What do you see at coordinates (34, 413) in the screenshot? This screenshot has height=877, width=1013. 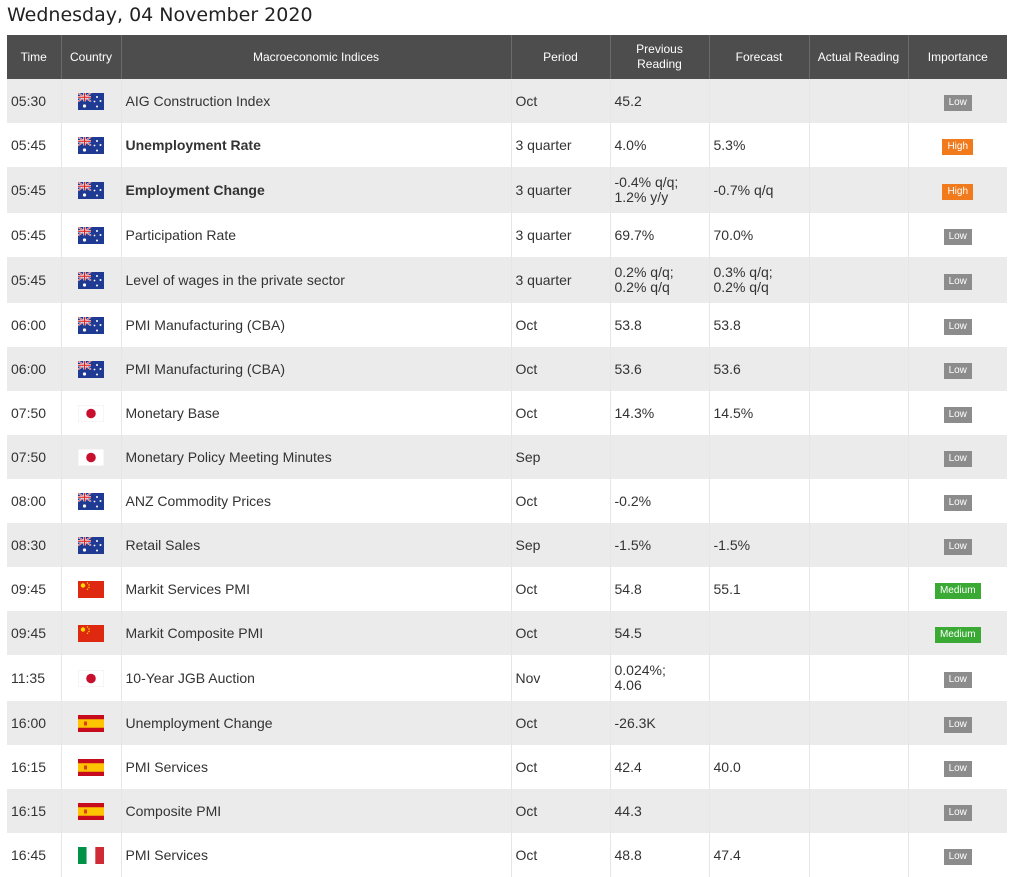 I see `time-cell: 07:50` at bounding box center [34, 413].